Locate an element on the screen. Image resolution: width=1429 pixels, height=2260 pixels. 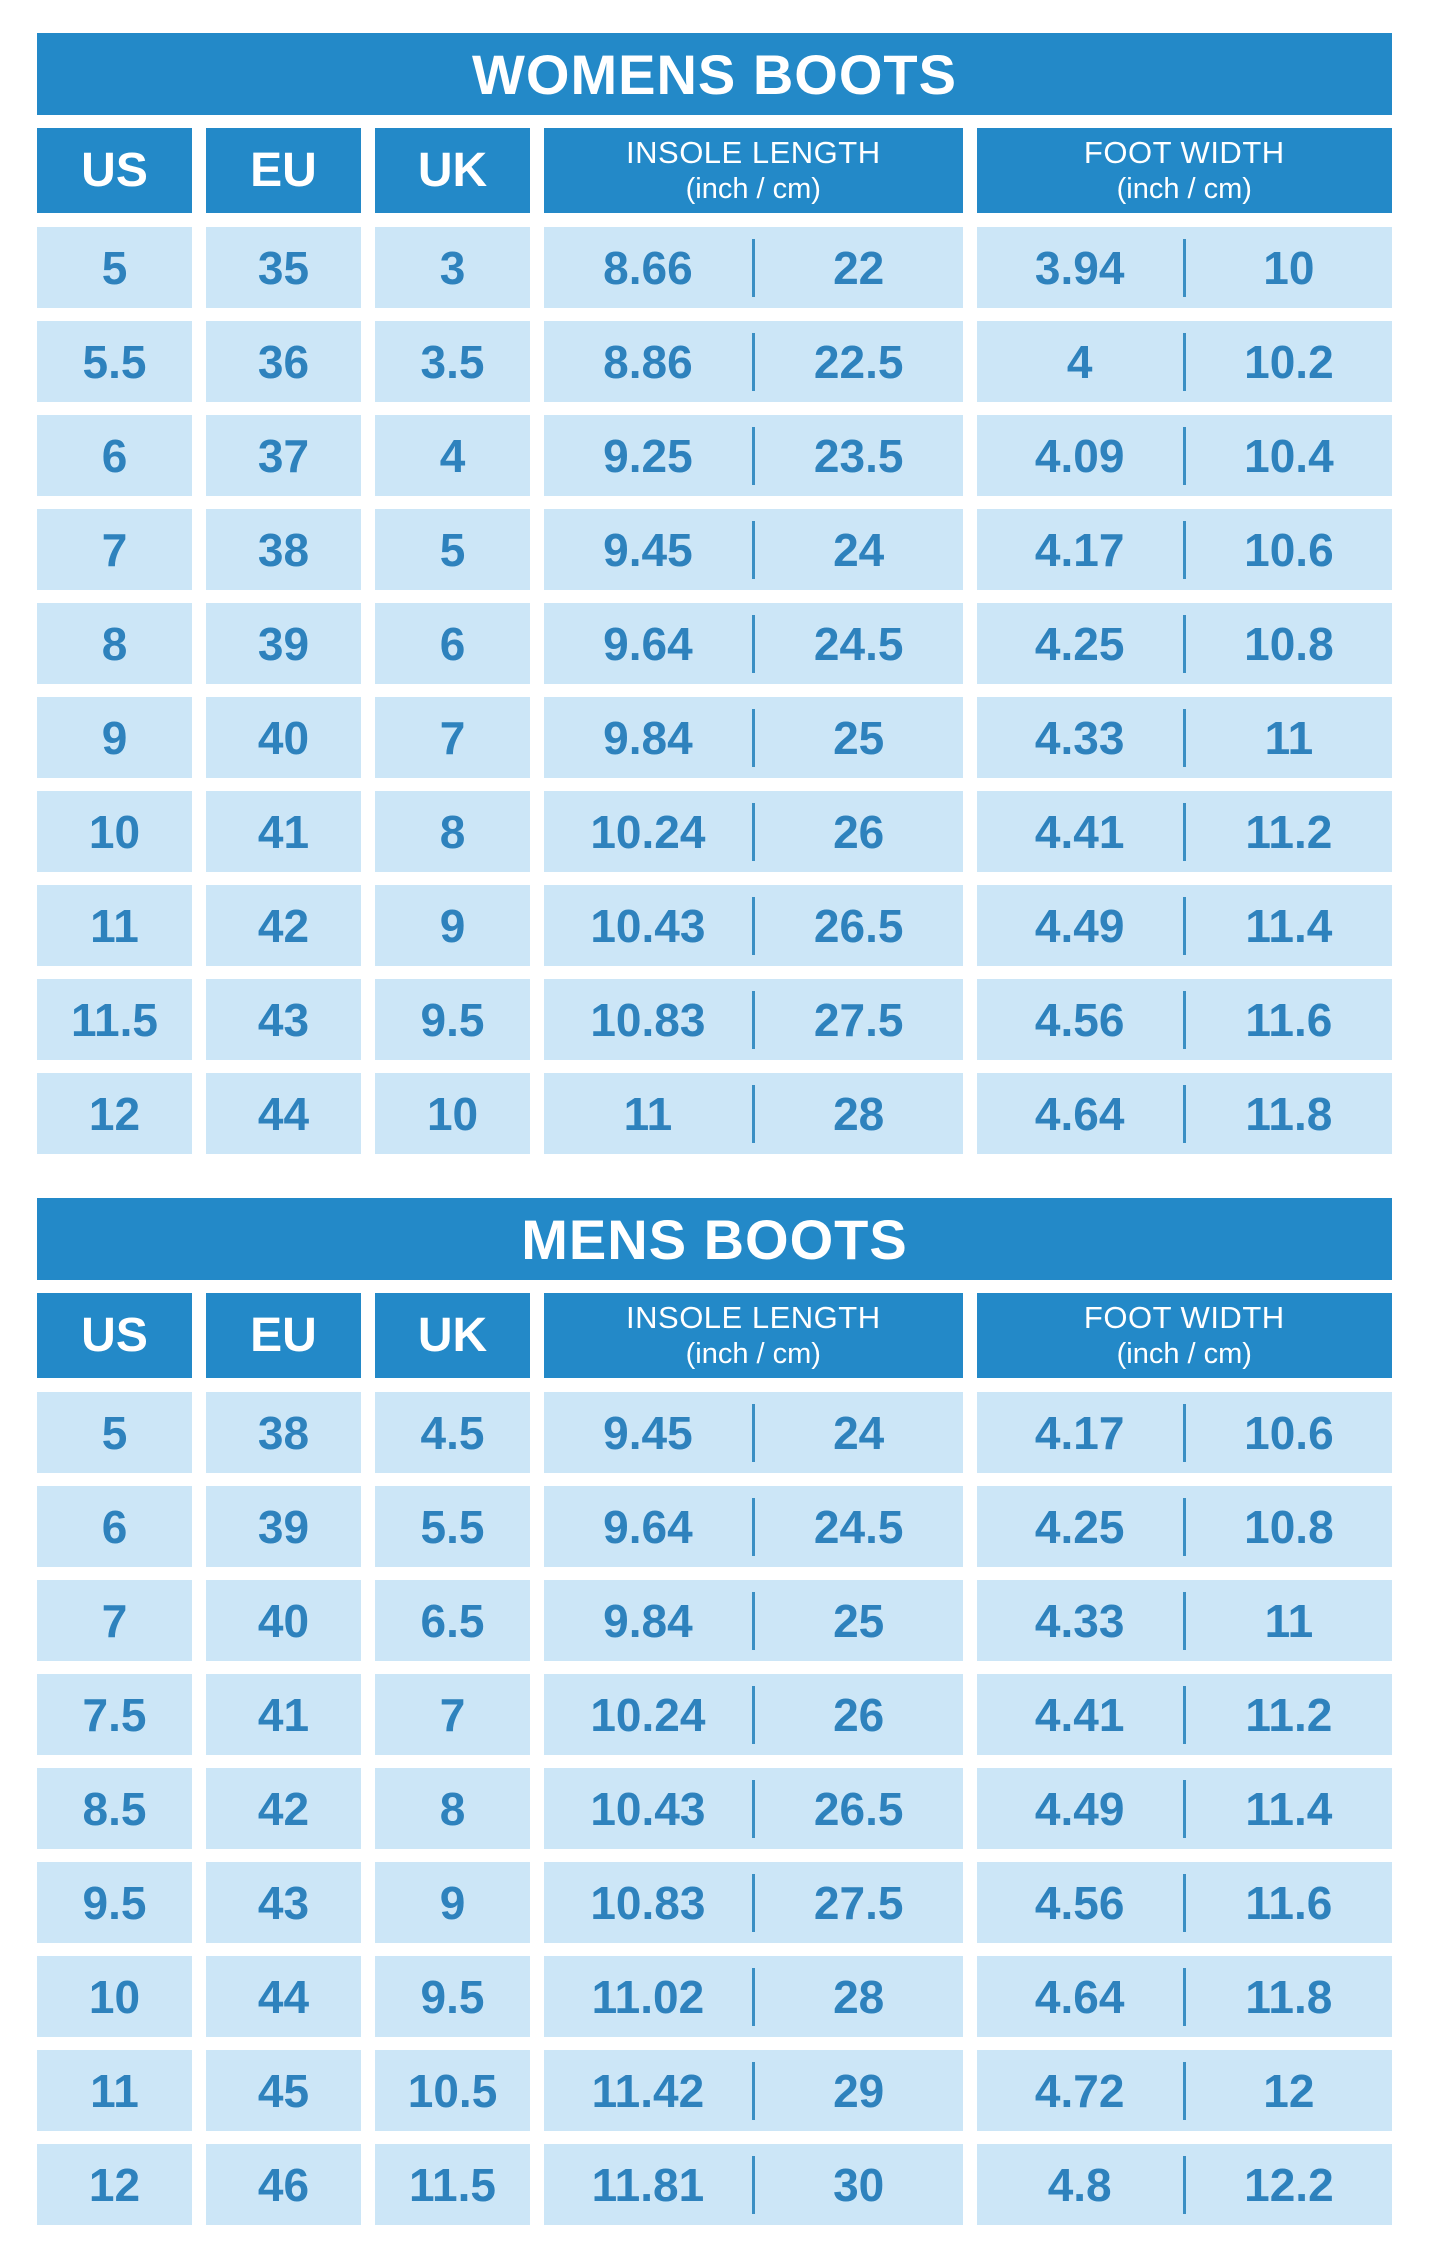
foot-width-inch-value: 4 is located at coordinates (1079, 361).